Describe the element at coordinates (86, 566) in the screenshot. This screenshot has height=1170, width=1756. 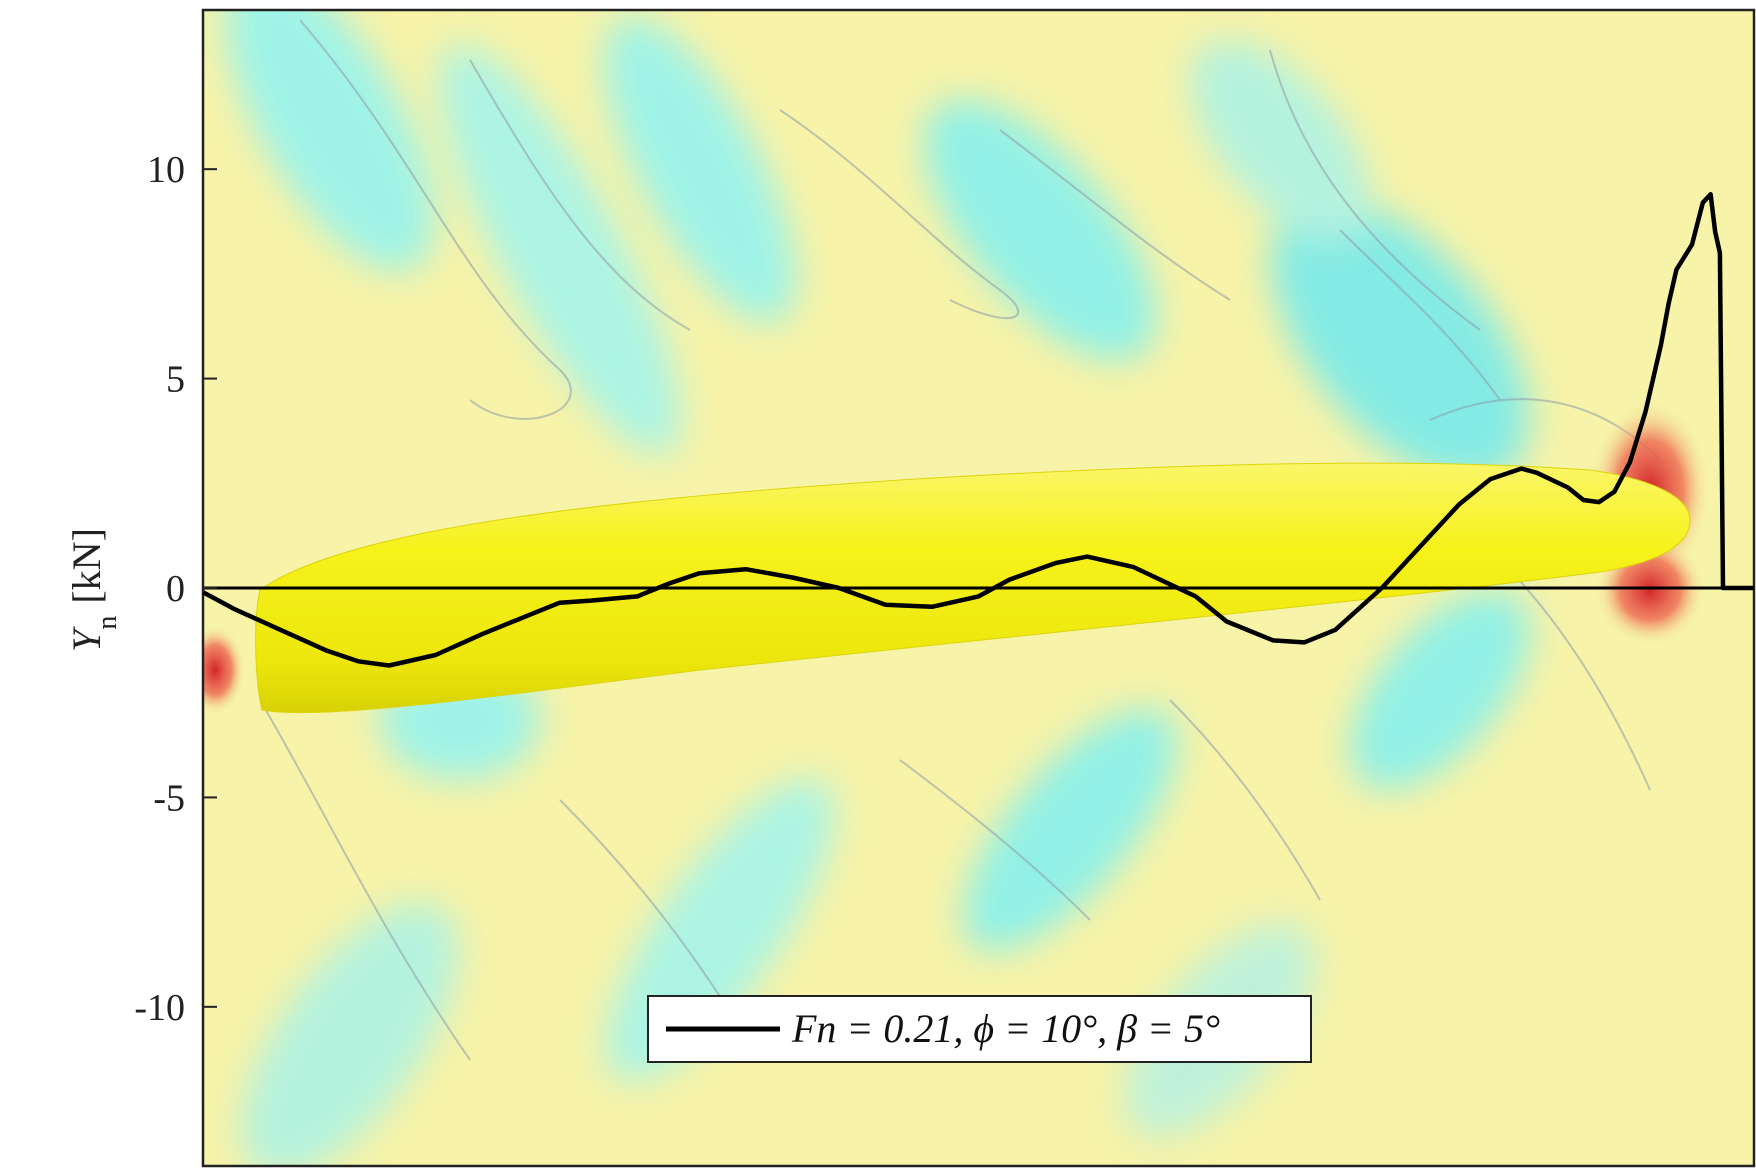
I see `y-axis-label-unit: [kN]` at that location.